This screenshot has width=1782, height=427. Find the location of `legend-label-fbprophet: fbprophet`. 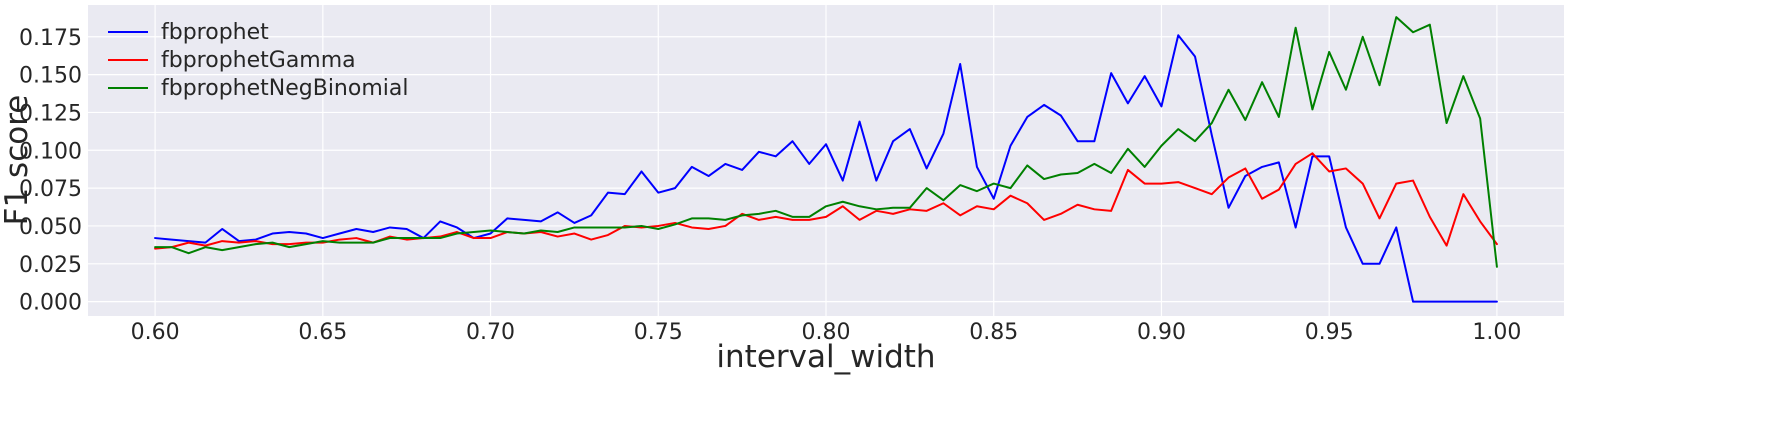

legend-label-fbprophet: fbprophet is located at coordinates (215, 32).